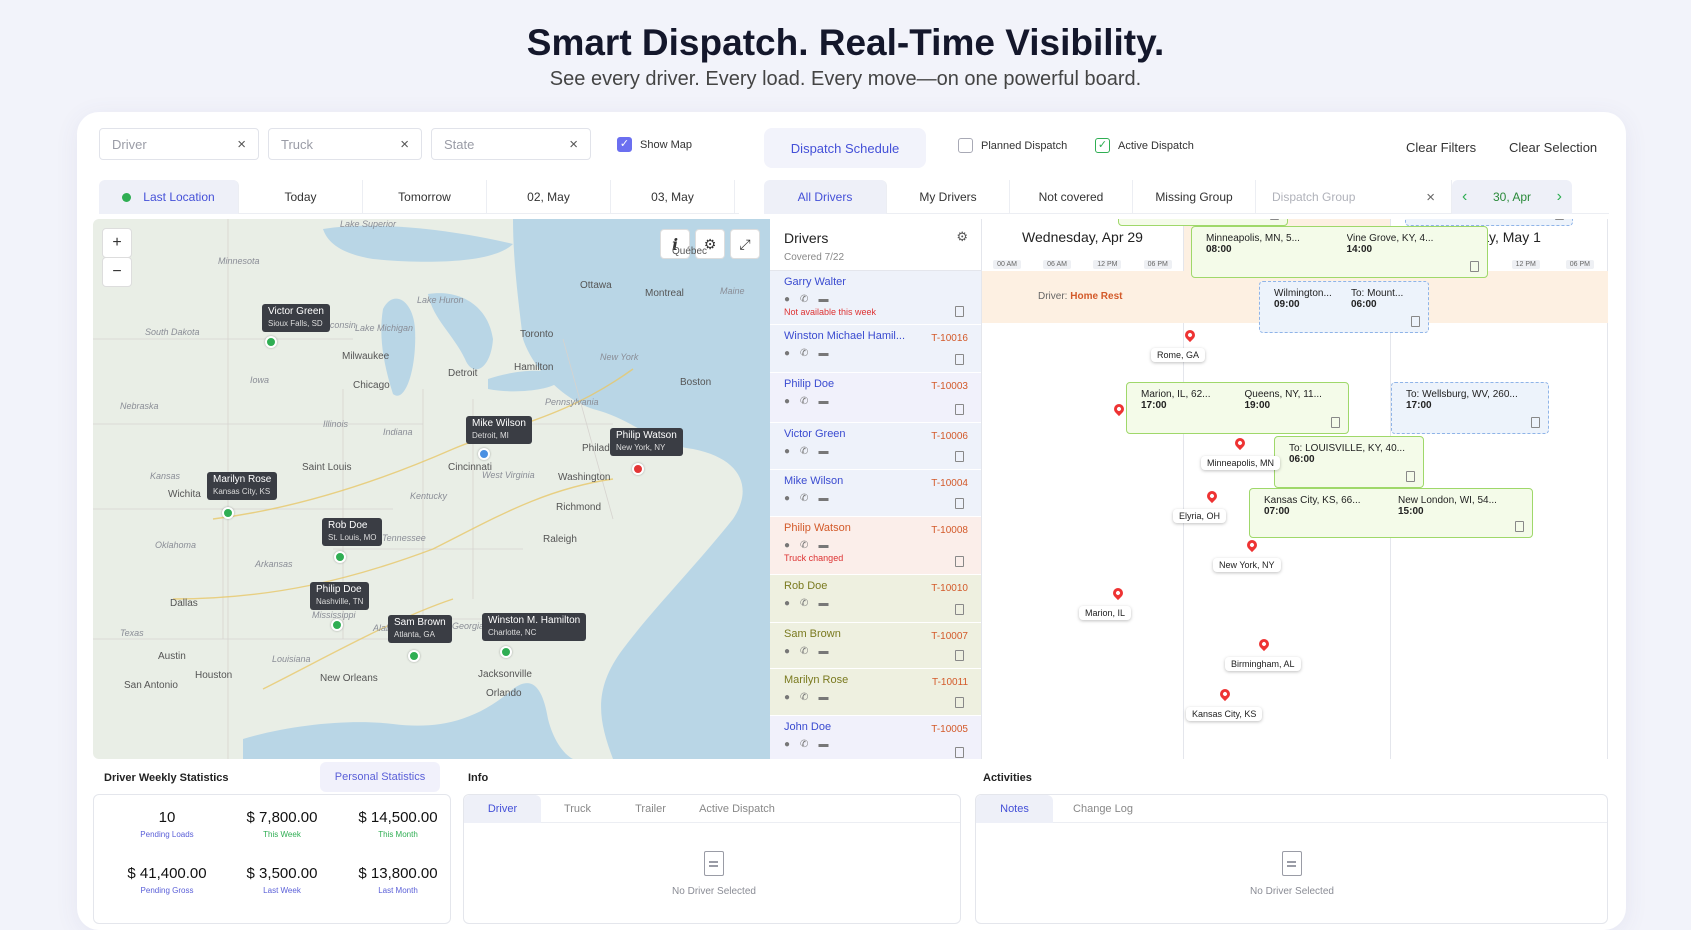  What do you see at coordinates (737, 809) in the screenshot?
I see `tab-active-dispatch: Active Dispatch` at bounding box center [737, 809].